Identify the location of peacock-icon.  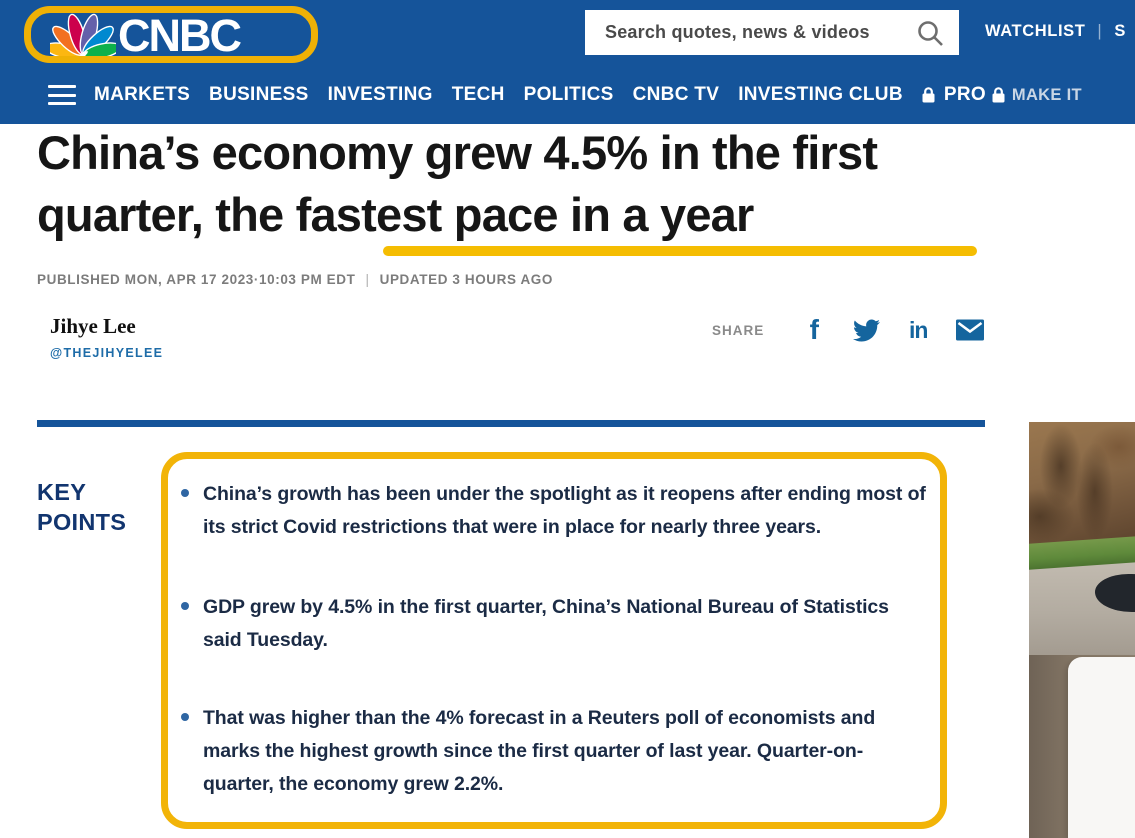
(83, 36).